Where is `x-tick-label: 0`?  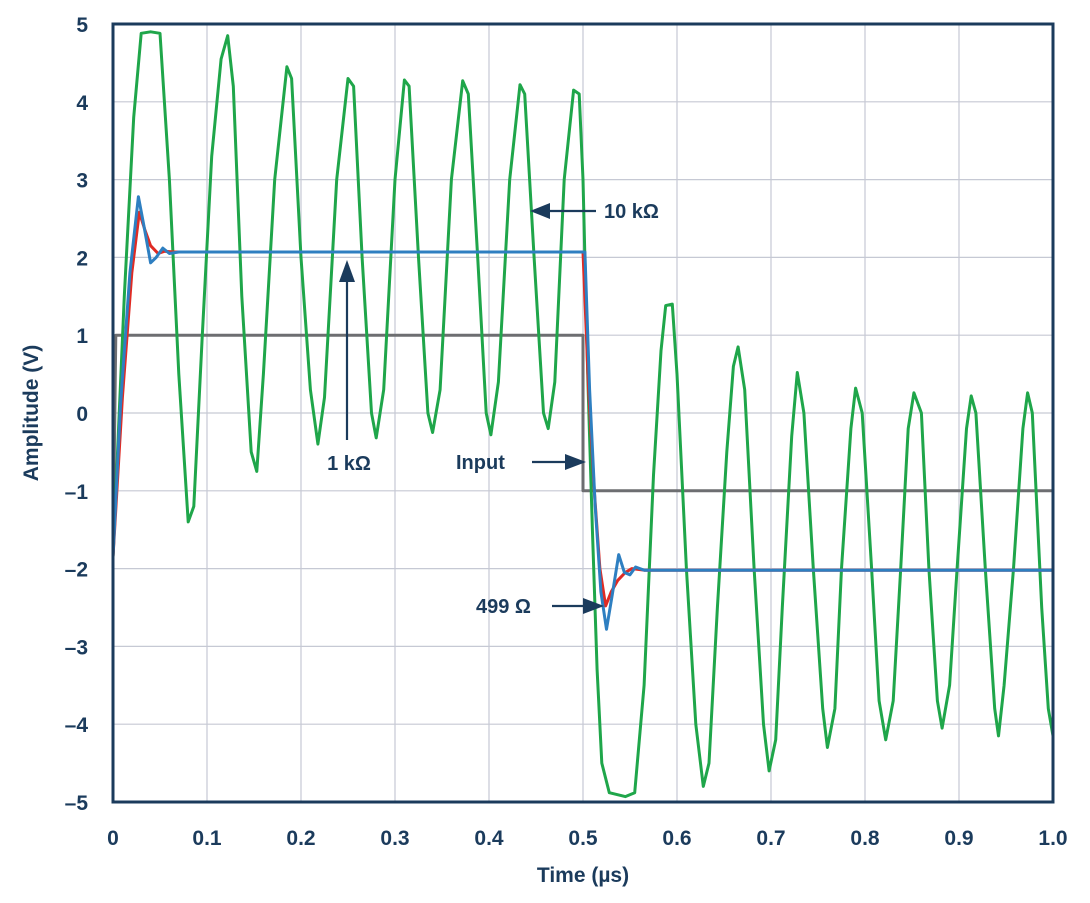
x-tick-label: 0 is located at coordinates (113, 838).